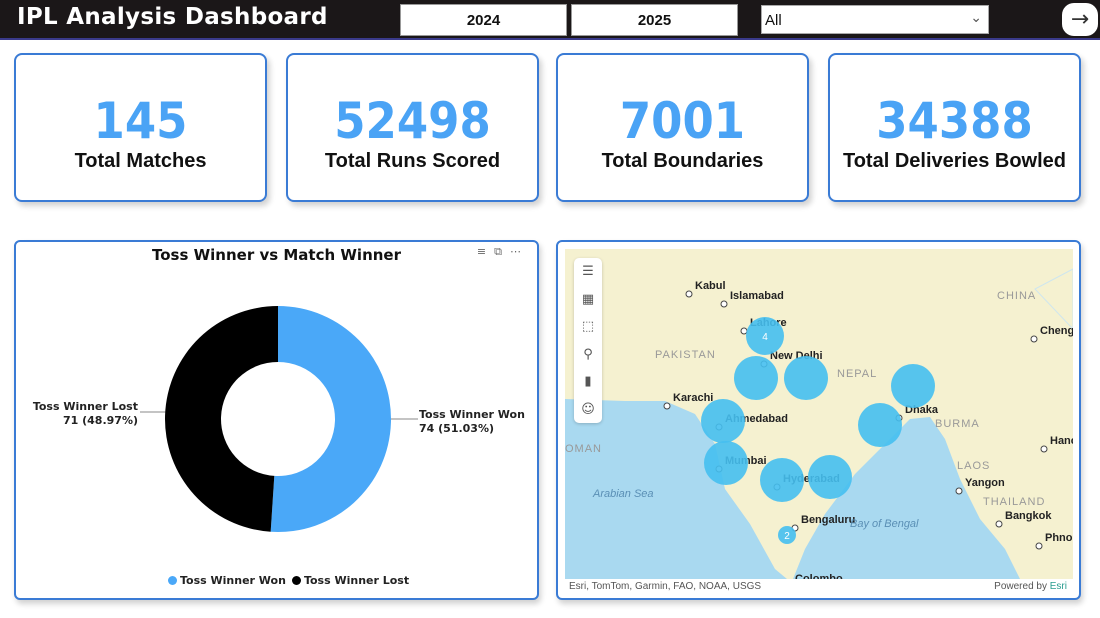 The height and width of the screenshot is (618, 1100). Describe the element at coordinates (588, 299) in the screenshot. I see `map-style-icon: ▦` at that location.